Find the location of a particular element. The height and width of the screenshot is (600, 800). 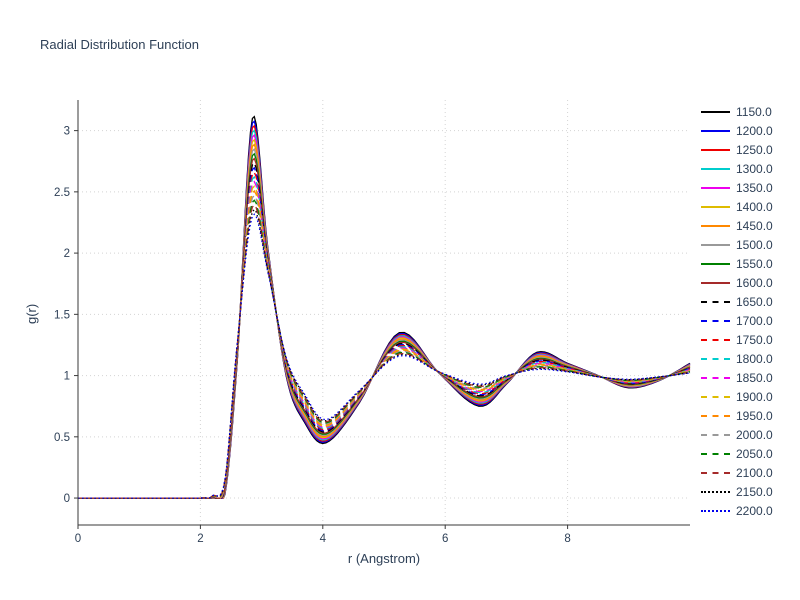

legend-item: 1800.0 is located at coordinates (737, 358).